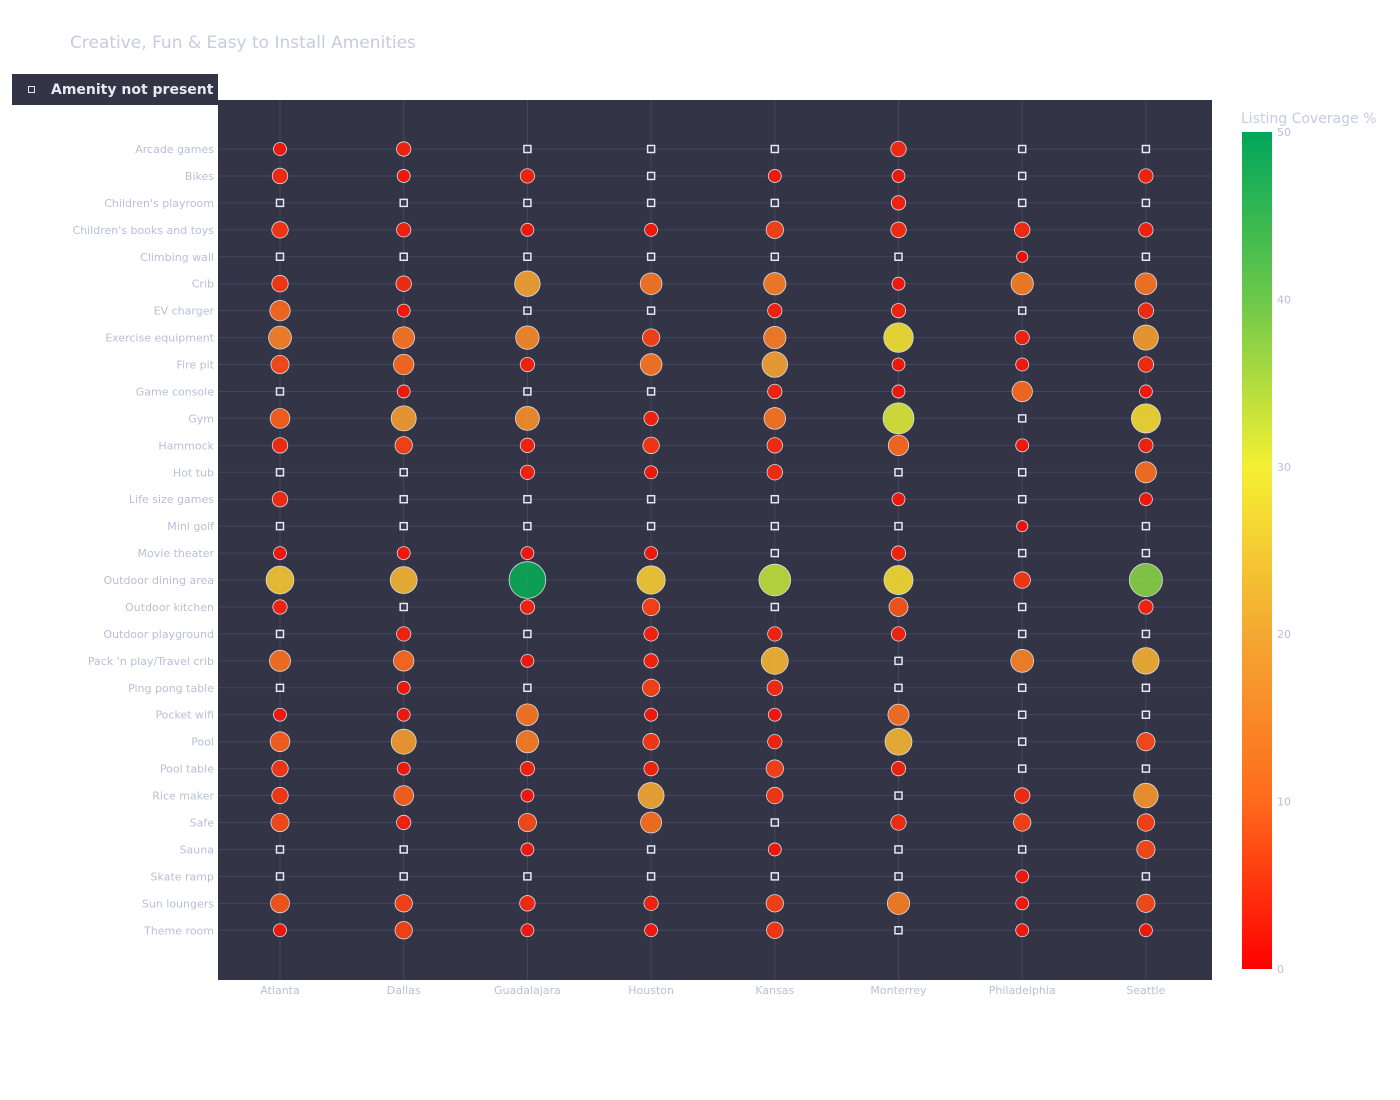 Image resolution: width=1400 pixels, height=1100 pixels. What do you see at coordinates (1284, 299) in the screenshot?
I see `colorbar-tick-label: 40` at bounding box center [1284, 299].